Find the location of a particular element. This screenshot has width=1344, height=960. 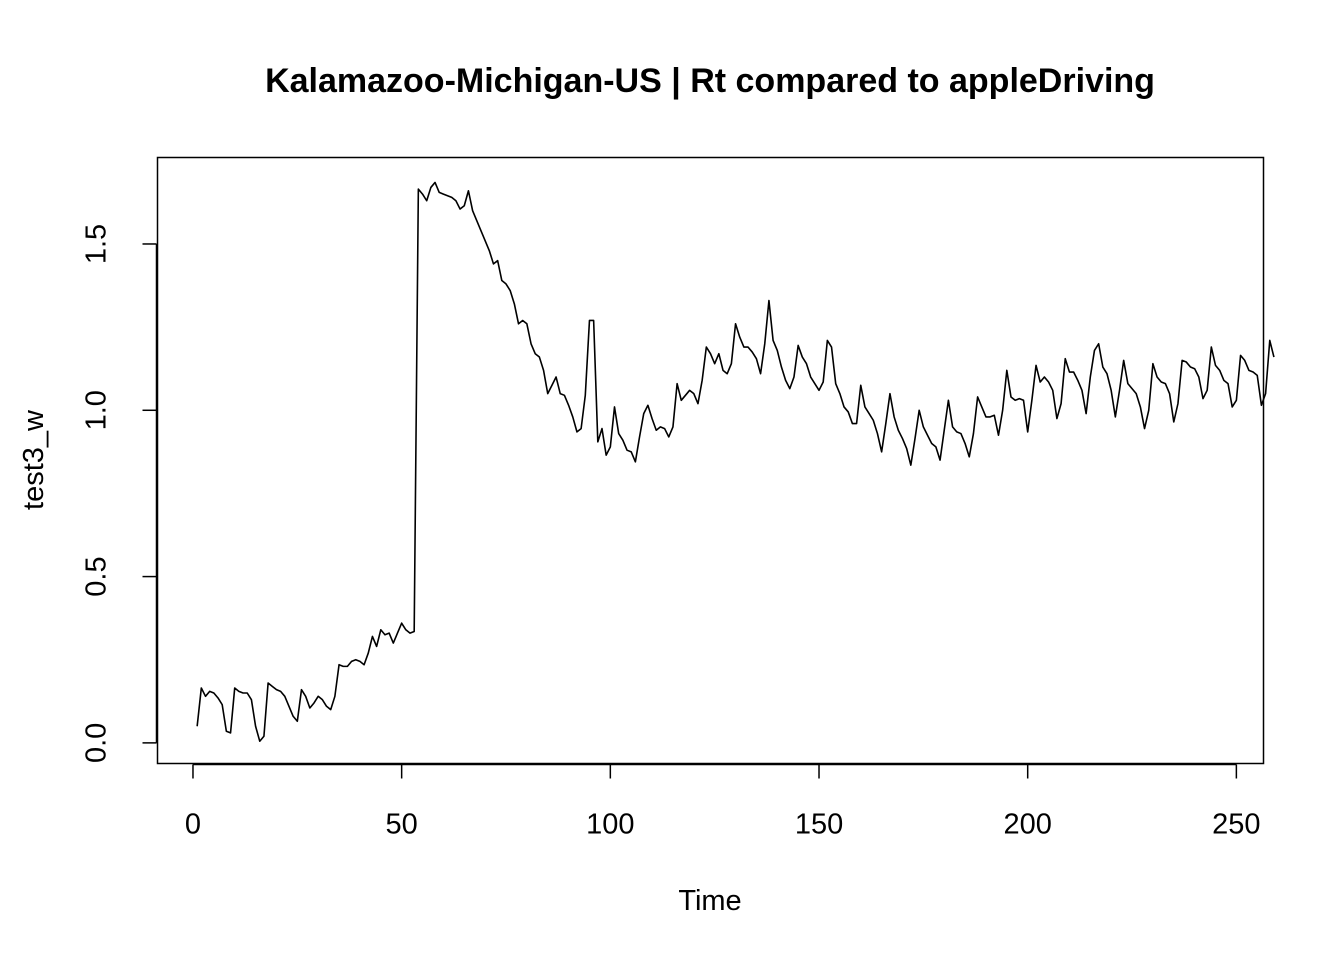

y-tick-label: 0.0 is located at coordinates (97, 743).